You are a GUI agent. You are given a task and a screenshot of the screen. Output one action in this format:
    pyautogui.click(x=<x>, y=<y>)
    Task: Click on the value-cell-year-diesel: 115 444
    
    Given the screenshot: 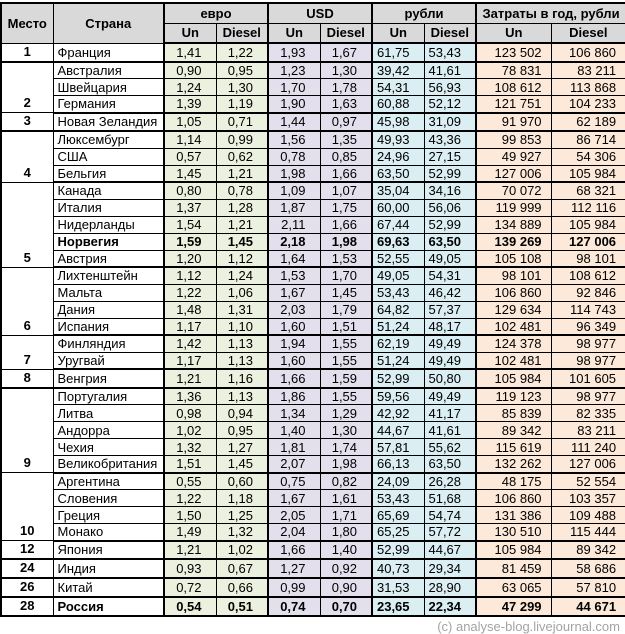 What is the action you would take?
    pyautogui.click(x=587, y=532)
    